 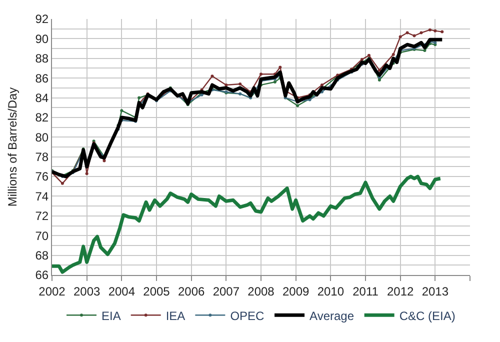 What do you see at coordinates (42, 59) in the screenshot?
I see `y-tick-label: 88` at bounding box center [42, 59].